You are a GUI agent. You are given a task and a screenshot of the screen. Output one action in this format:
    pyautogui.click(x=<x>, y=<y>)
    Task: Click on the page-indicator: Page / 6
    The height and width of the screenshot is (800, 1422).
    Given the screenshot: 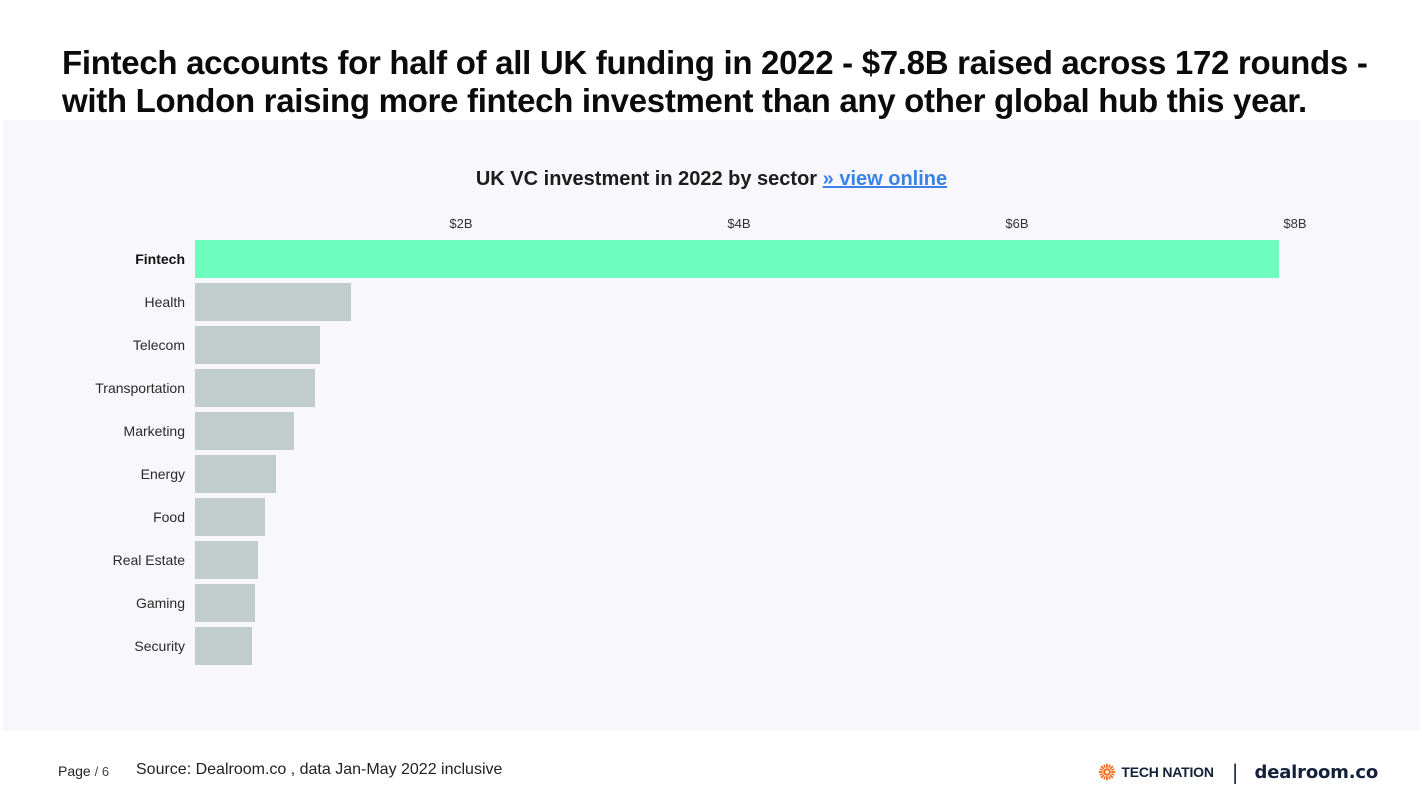 What is the action you would take?
    pyautogui.click(x=83, y=771)
    